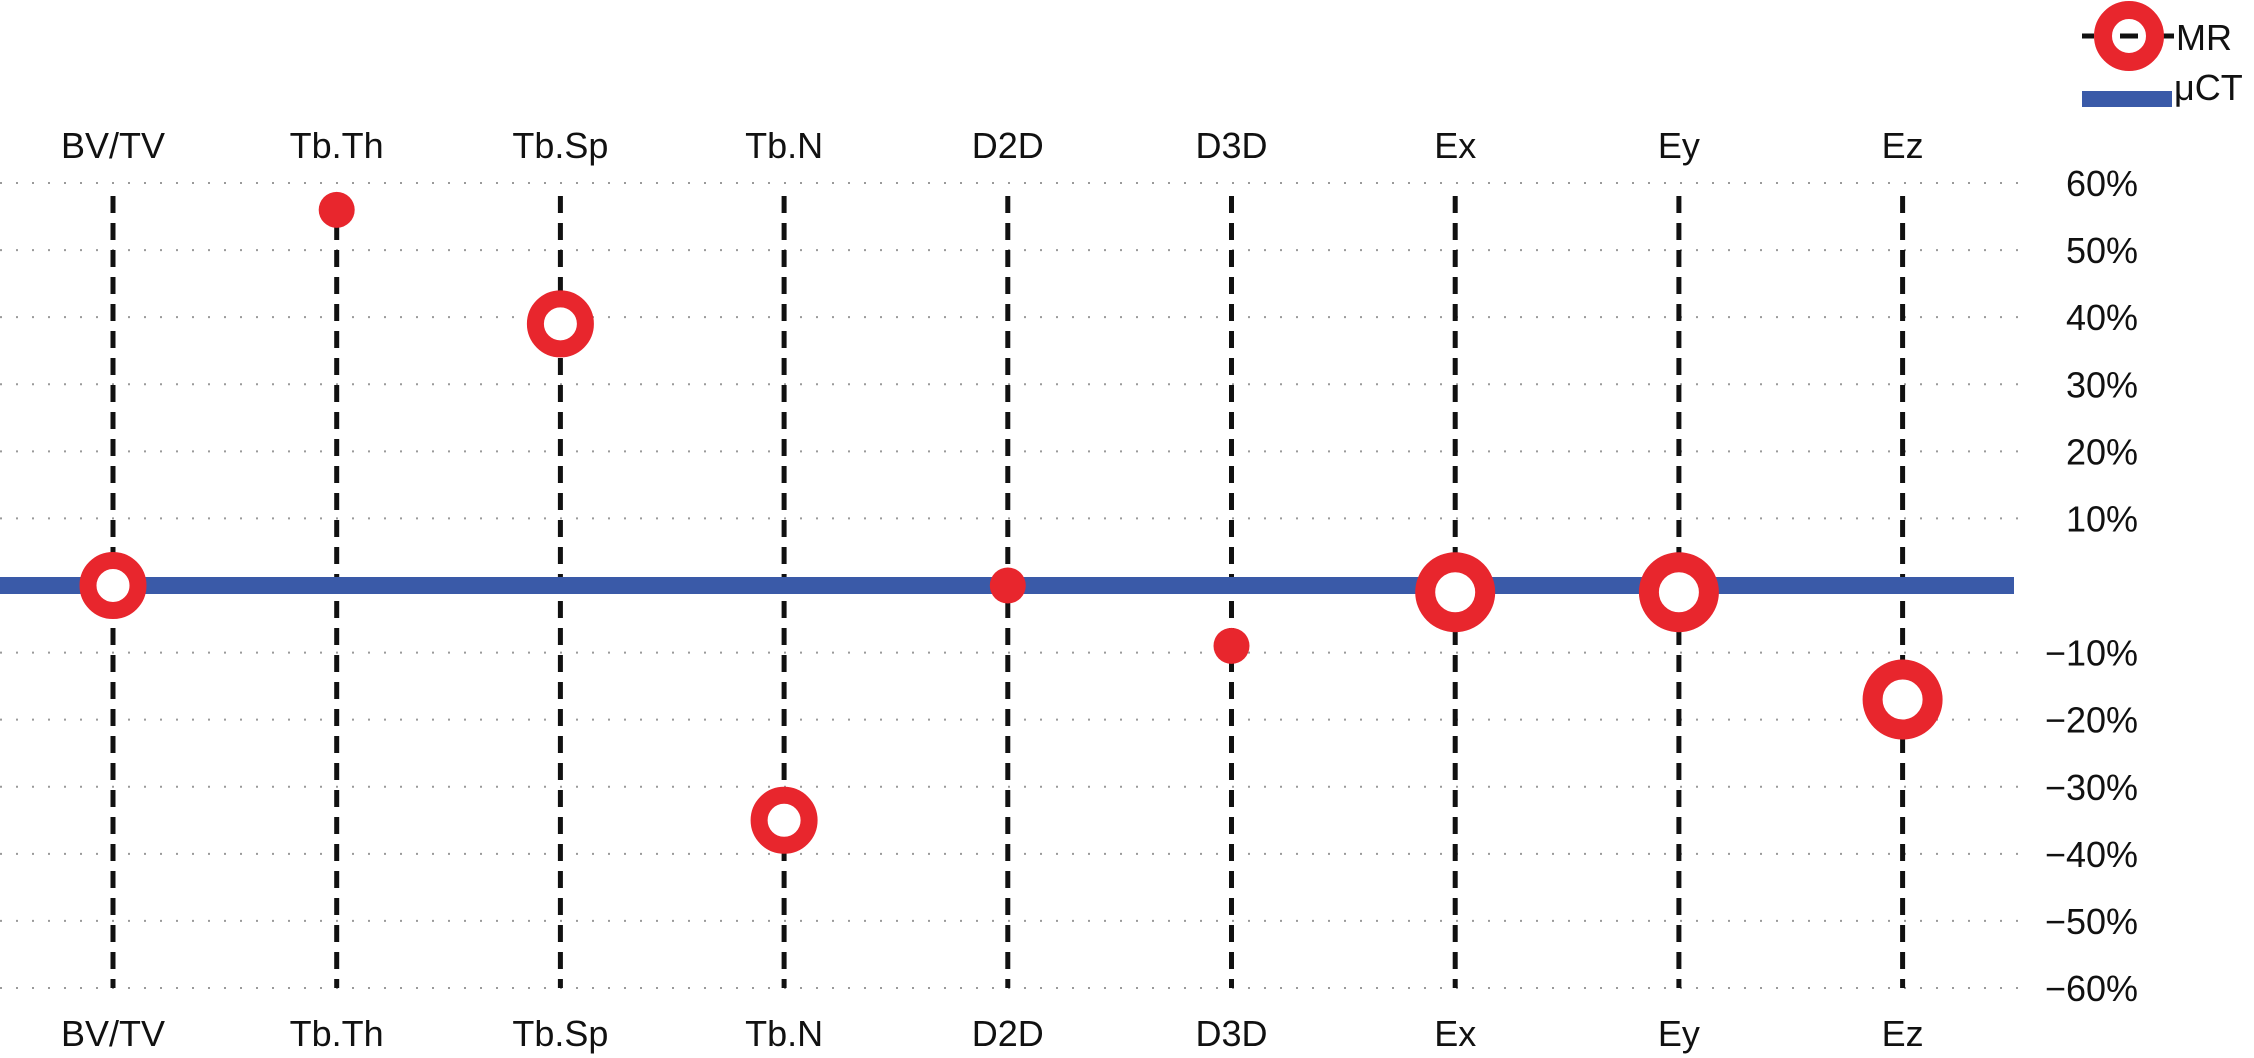 The width and height of the screenshot is (2254, 1058). What do you see at coordinates (2091, 854) in the screenshot?
I see `y-tick-label: −40%` at bounding box center [2091, 854].